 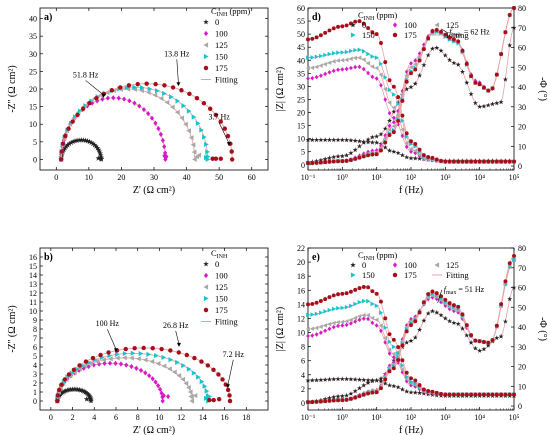 What do you see at coordinates (520, 406) in the screenshot?
I see `y2-tick-label: 0` at bounding box center [520, 406].